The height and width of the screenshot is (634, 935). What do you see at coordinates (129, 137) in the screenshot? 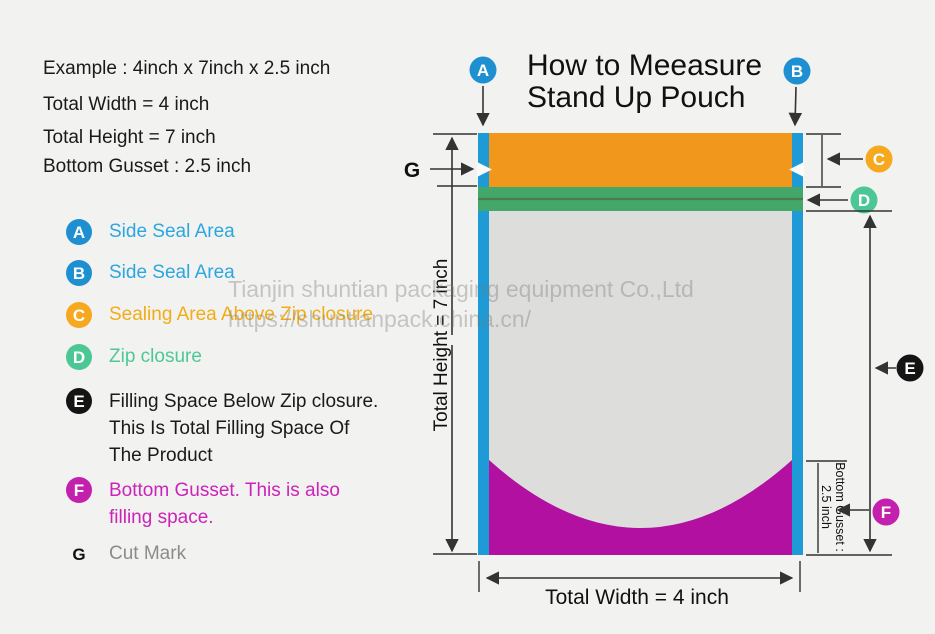
I see `total-height-text: Total Height = 7 inch` at bounding box center [129, 137].